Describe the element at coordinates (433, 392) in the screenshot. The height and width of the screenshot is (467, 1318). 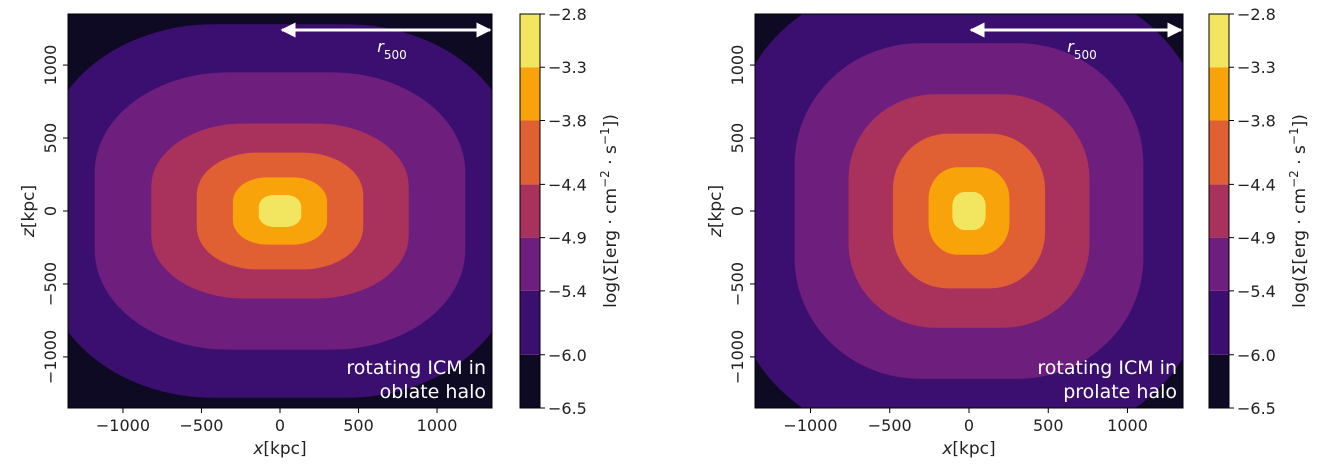
I see `annotation-line-2: oblate halo` at that location.